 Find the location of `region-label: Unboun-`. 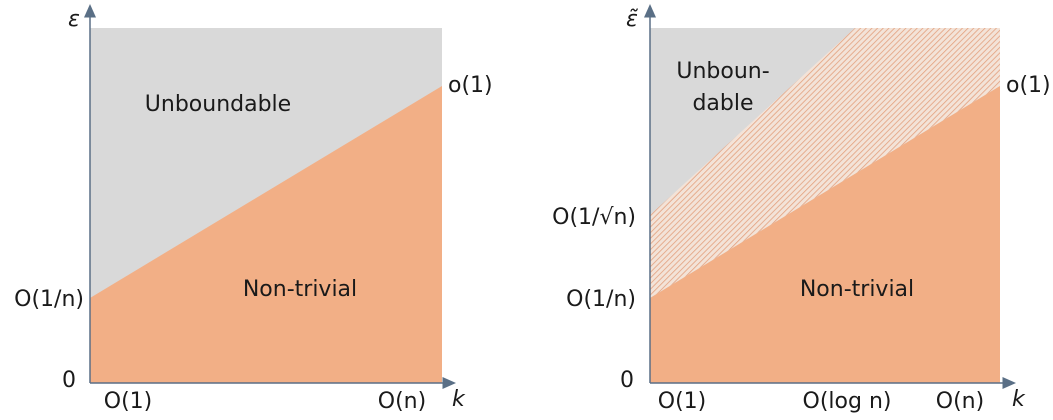

region-label: Unboun- is located at coordinates (722, 71).